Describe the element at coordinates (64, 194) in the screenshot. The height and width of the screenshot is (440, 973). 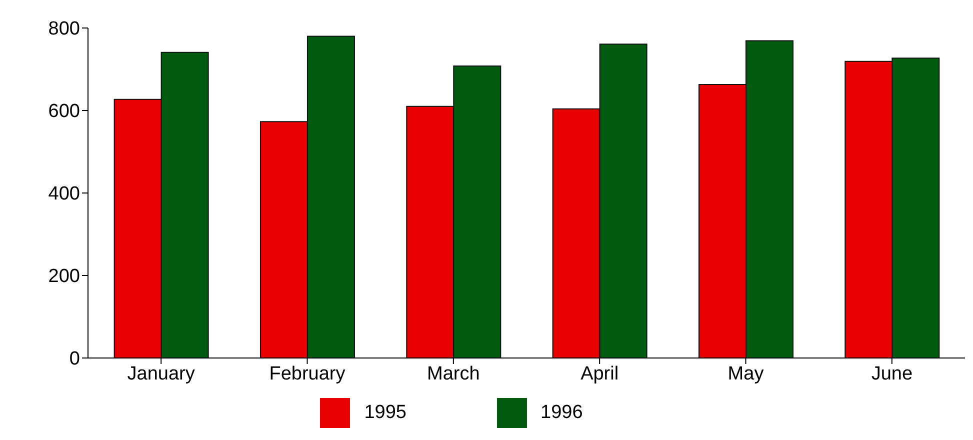
I see `y-tick-label: 400` at that location.